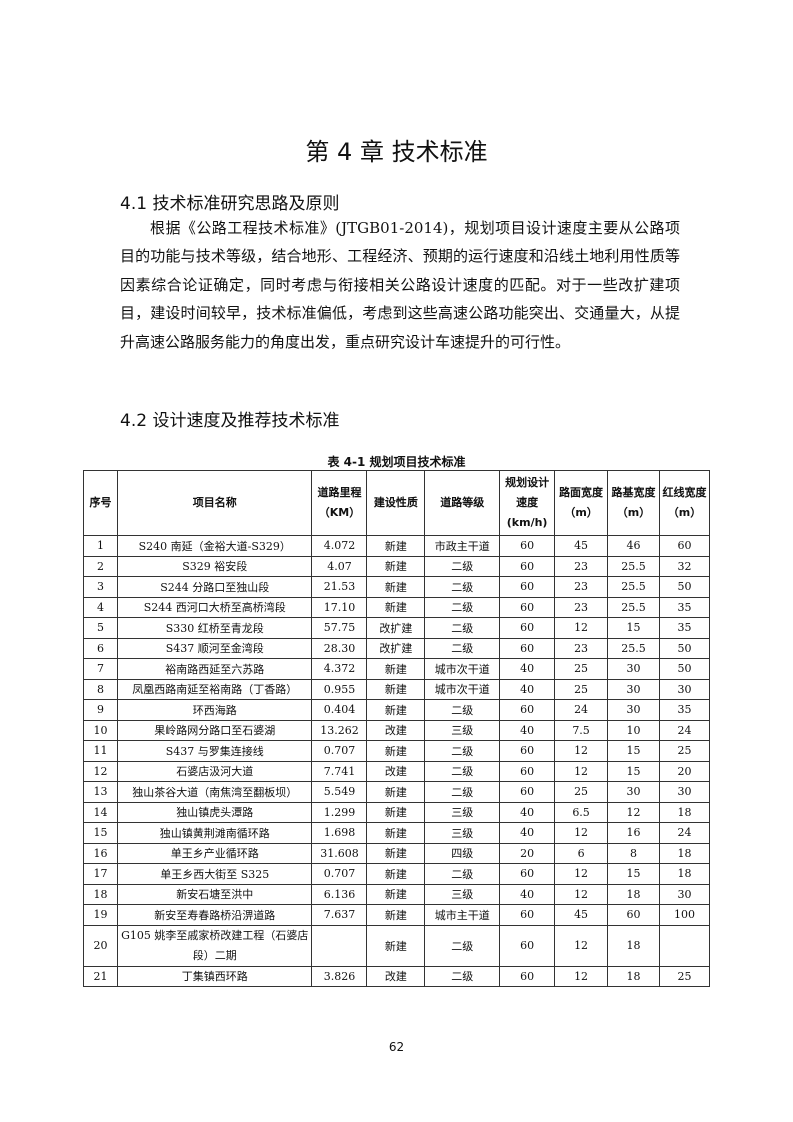  I want to click on table-cell: 31.608, so click(339, 853).